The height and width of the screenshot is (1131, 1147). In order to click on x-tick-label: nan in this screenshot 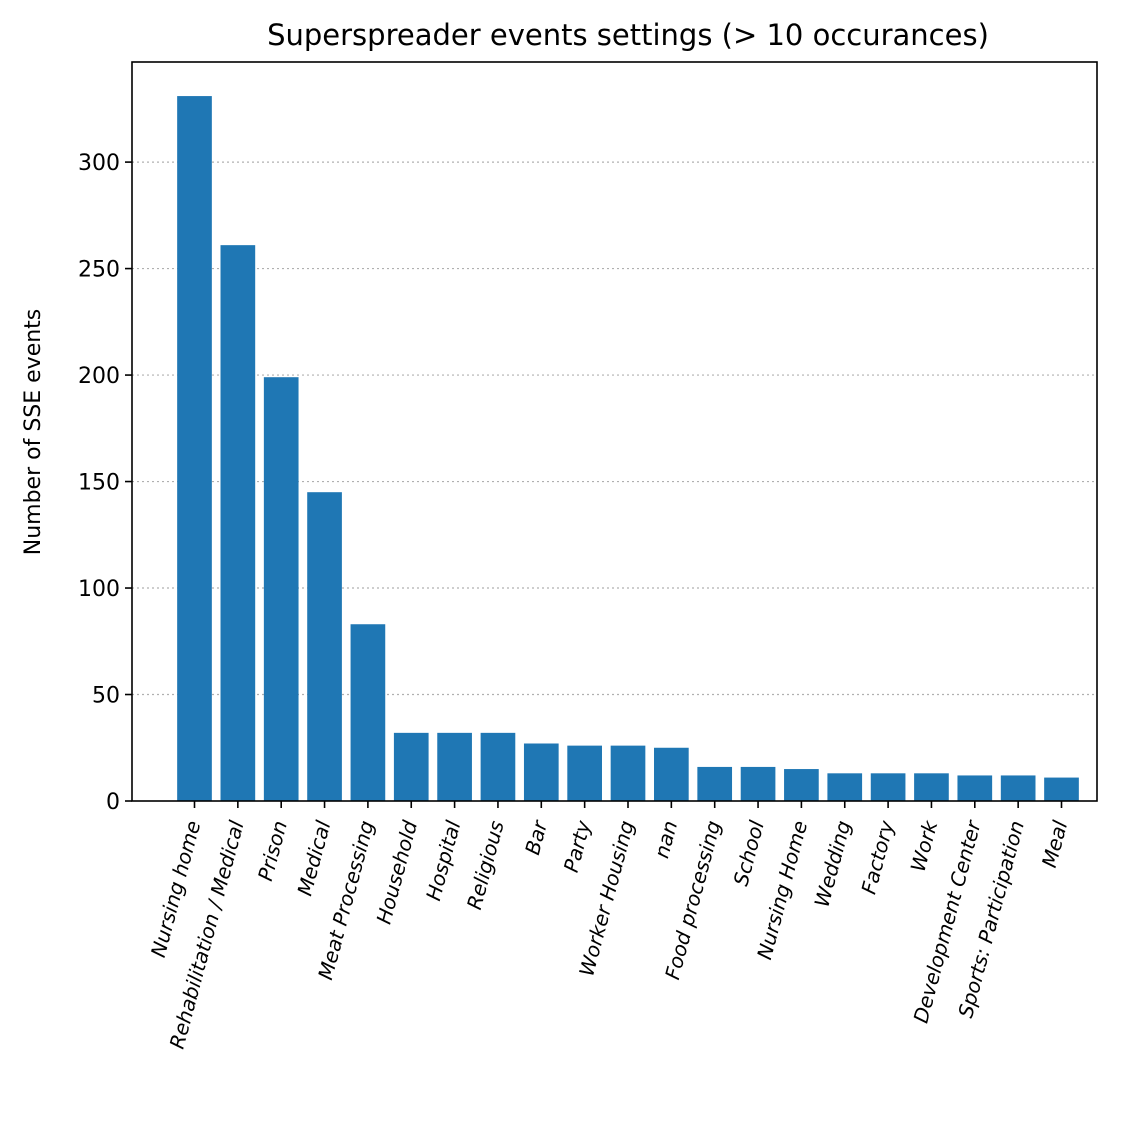, I will do `click(665, 839)`.